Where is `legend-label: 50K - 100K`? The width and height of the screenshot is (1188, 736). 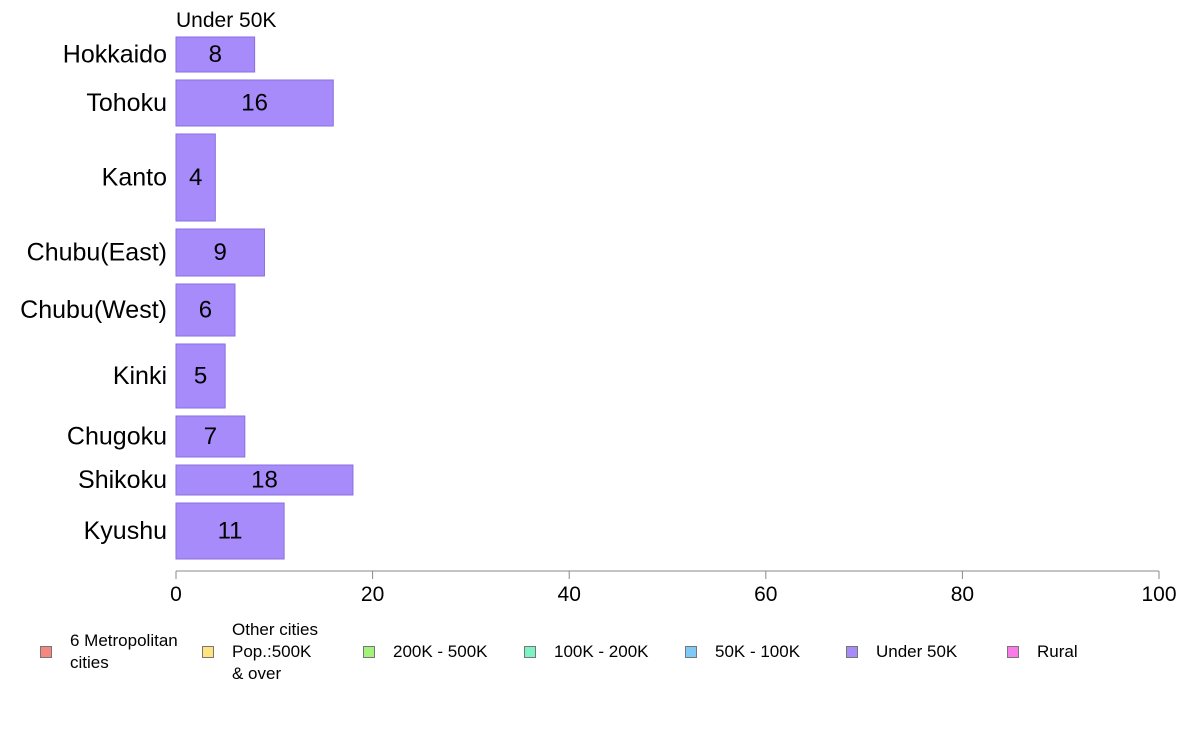 legend-label: 50K - 100K is located at coordinates (758, 651).